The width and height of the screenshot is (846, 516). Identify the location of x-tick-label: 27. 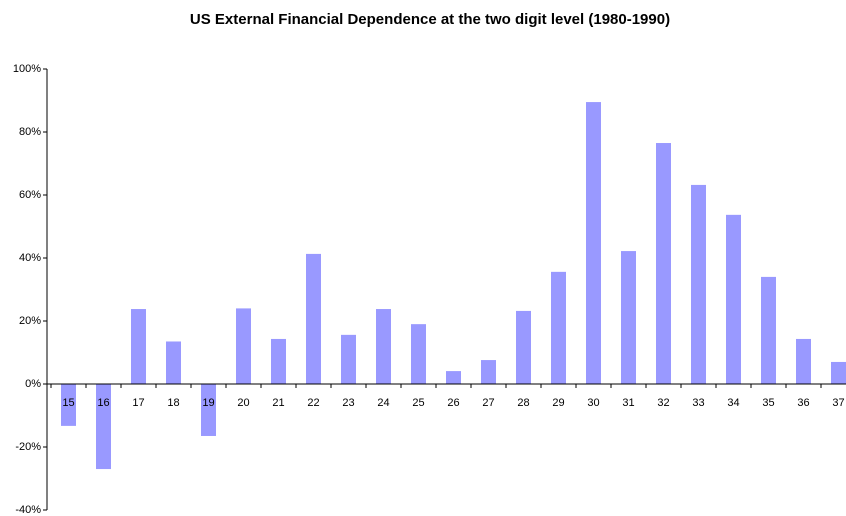
(488, 403).